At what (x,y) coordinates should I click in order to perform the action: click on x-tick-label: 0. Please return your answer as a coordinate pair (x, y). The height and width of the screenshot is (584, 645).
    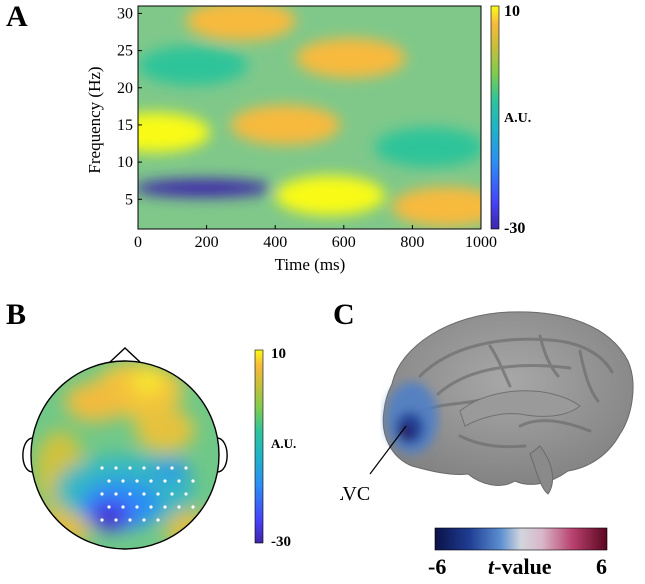
    Looking at the image, I should click on (138, 242).